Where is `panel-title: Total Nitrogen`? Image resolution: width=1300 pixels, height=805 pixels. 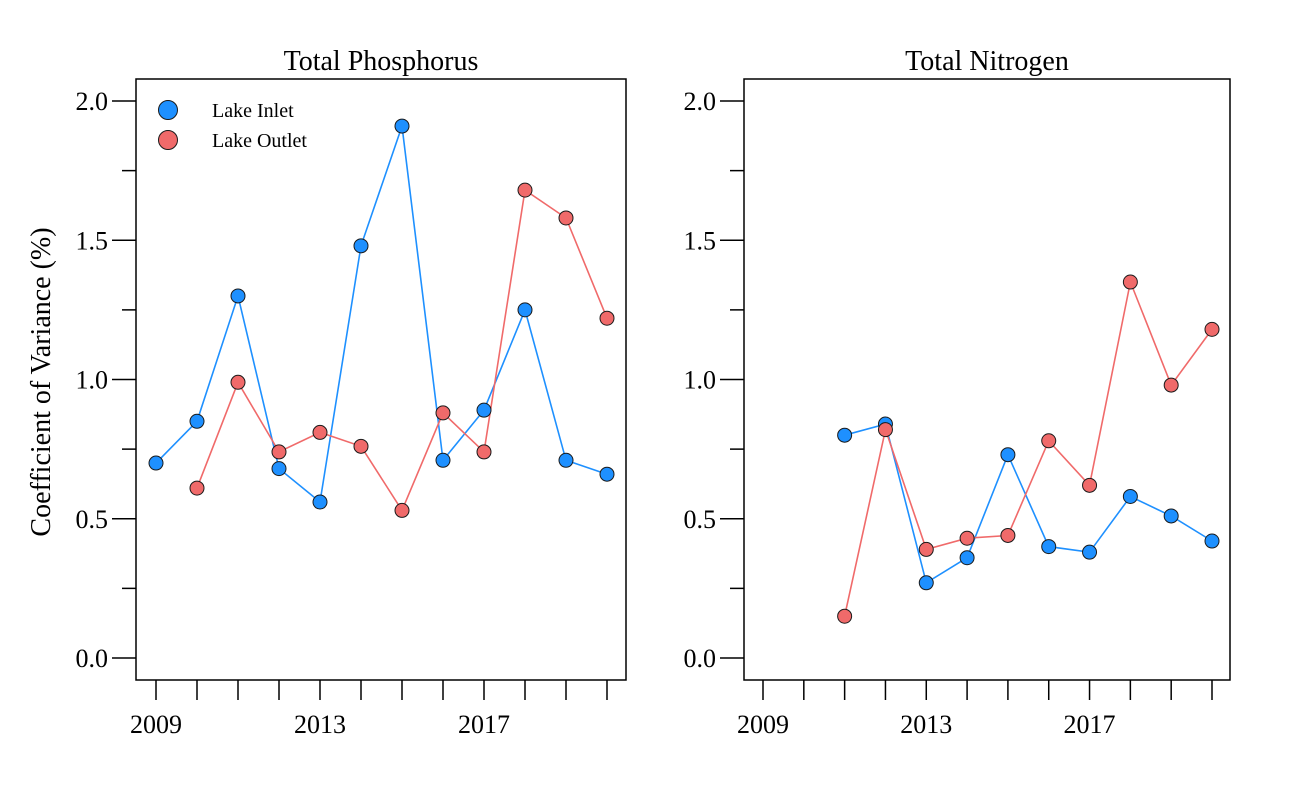 panel-title: Total Nitrogen is located at coordinates (987, 61).